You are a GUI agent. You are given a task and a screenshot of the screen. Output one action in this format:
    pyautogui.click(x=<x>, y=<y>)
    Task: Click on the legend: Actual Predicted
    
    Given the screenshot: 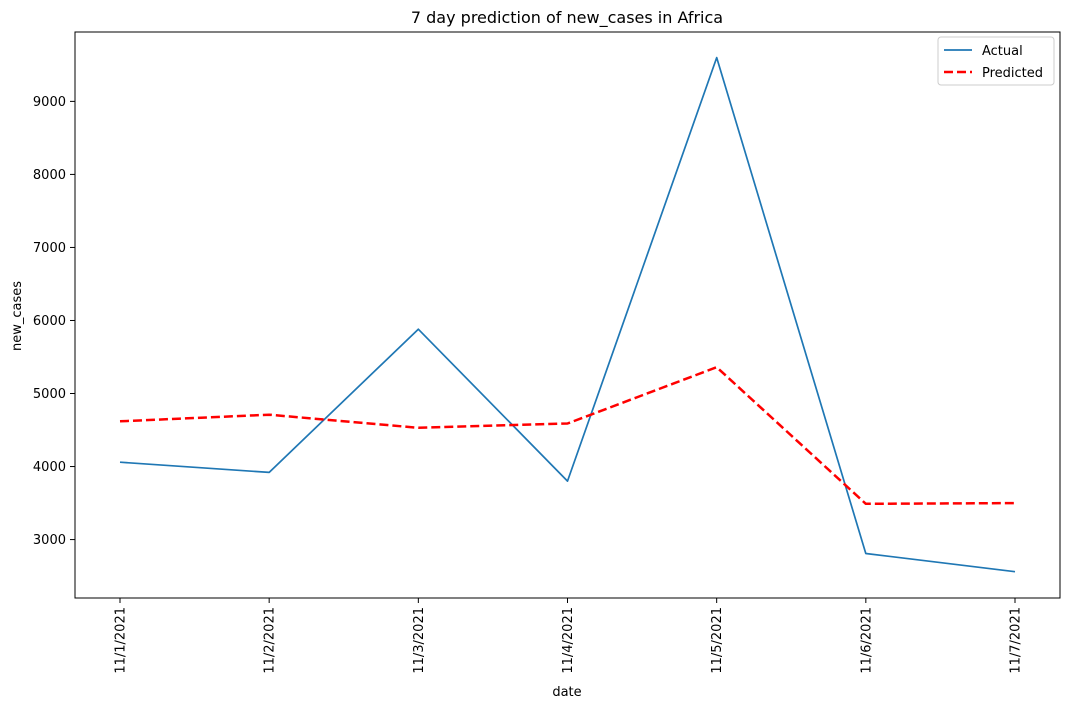 What is the action you would take?
    pyautogui.click(x=996, y=61)
    